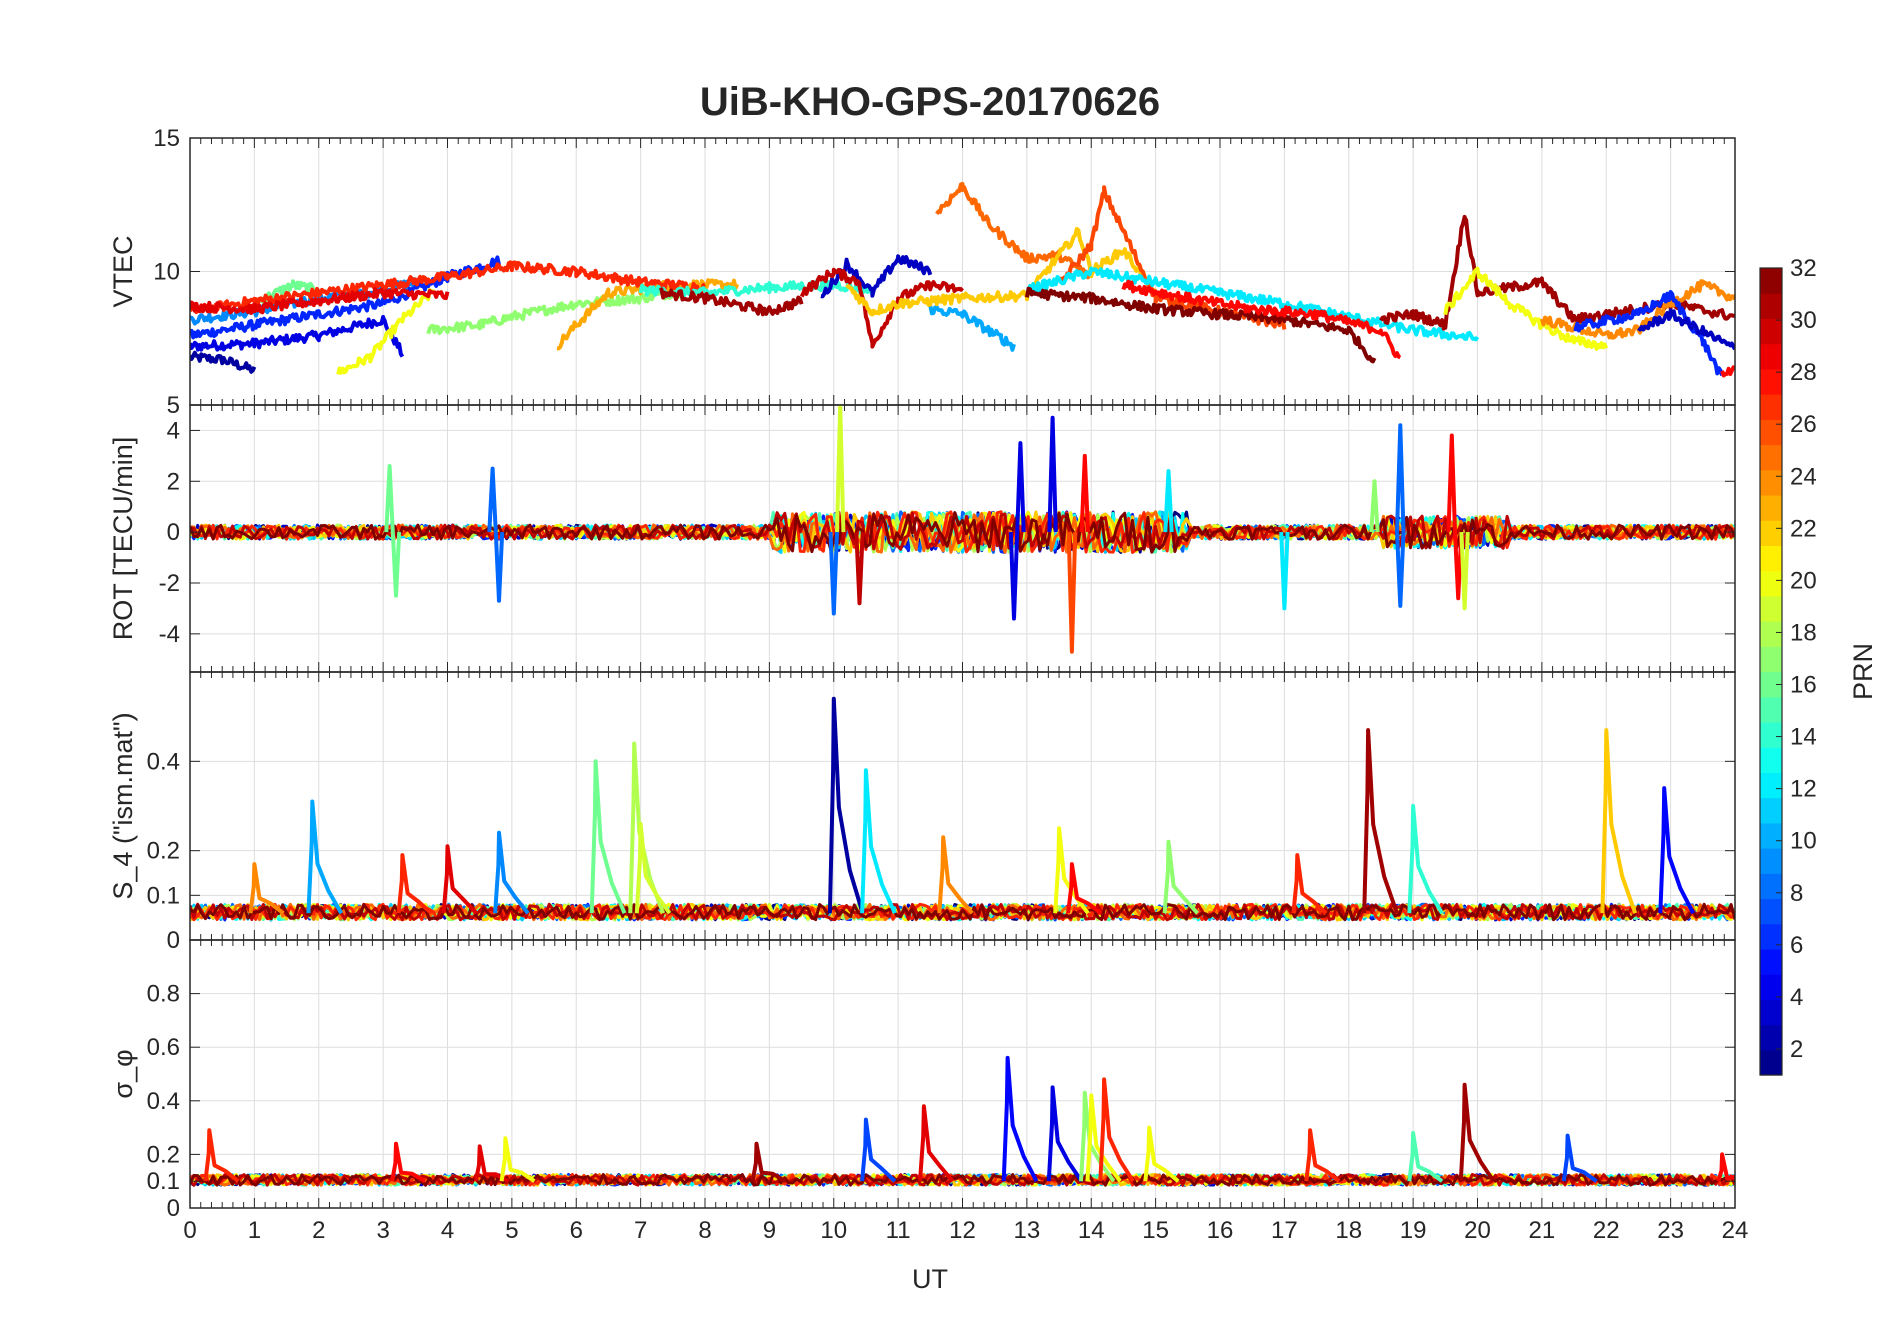 This screenshot has width=1902, height=1330. I want to click on y-tick-label: 10, so click(166, 272).